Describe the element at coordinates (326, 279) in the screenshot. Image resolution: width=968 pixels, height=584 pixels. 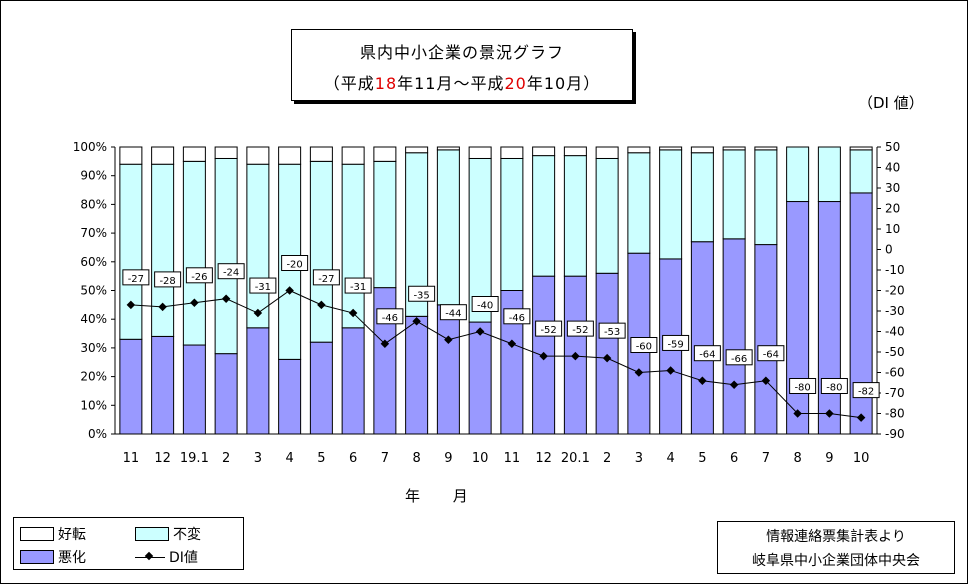
I see `di-label: -27` at that location.